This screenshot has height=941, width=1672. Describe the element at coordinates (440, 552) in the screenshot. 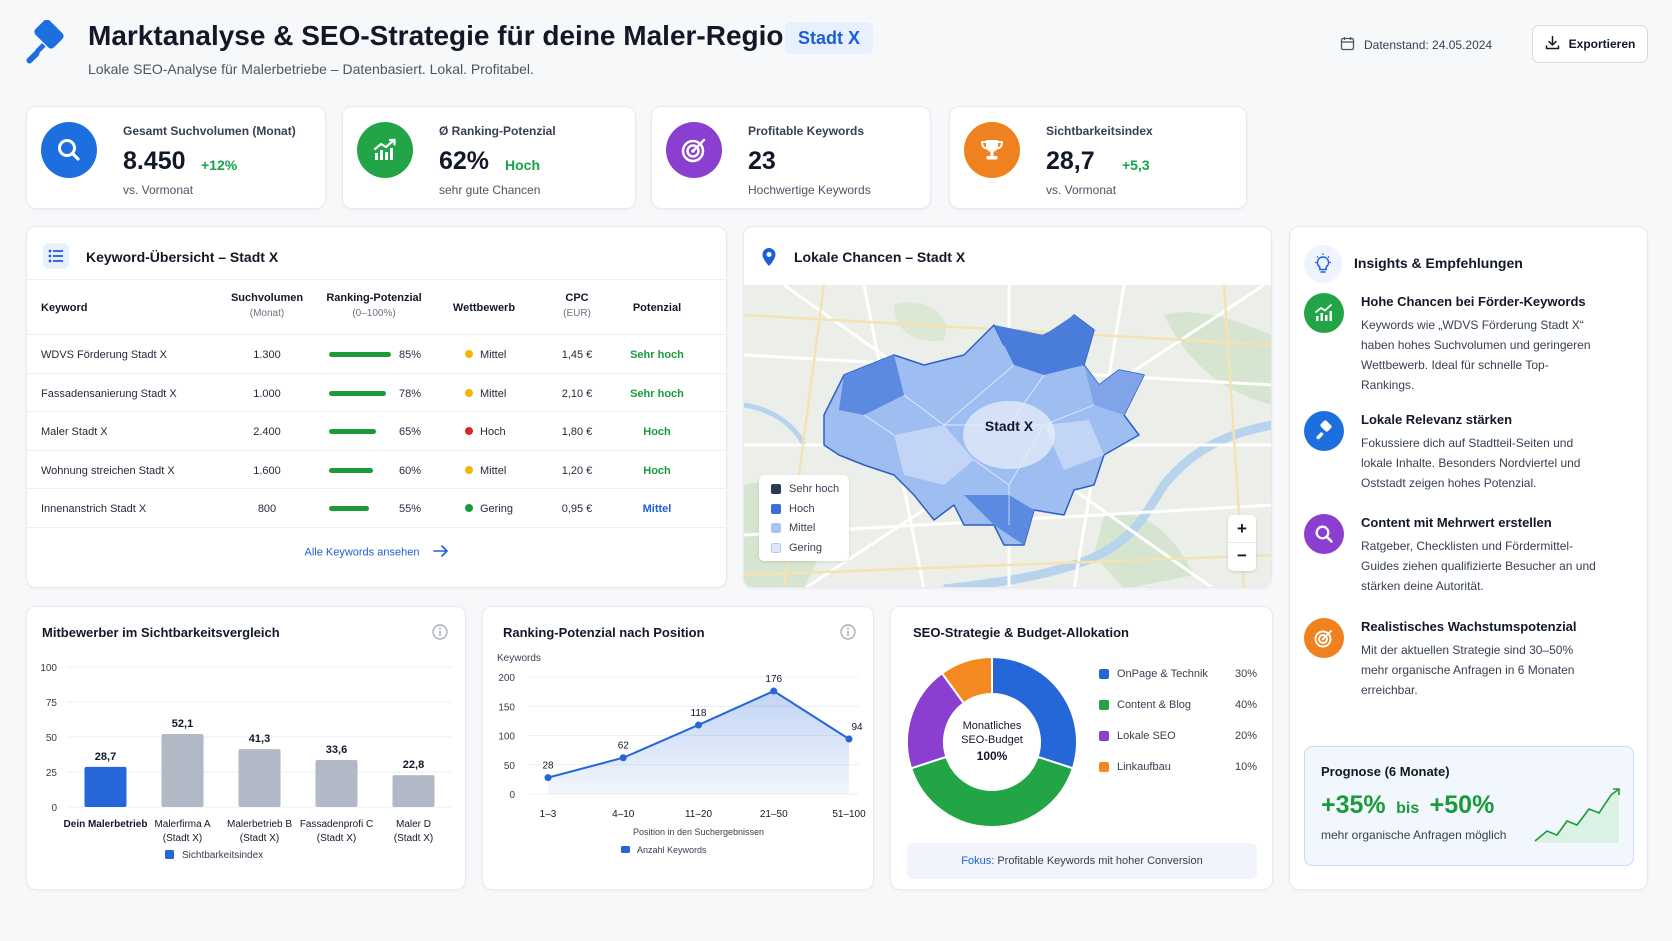

I see `arrow-right-icon` at that location.